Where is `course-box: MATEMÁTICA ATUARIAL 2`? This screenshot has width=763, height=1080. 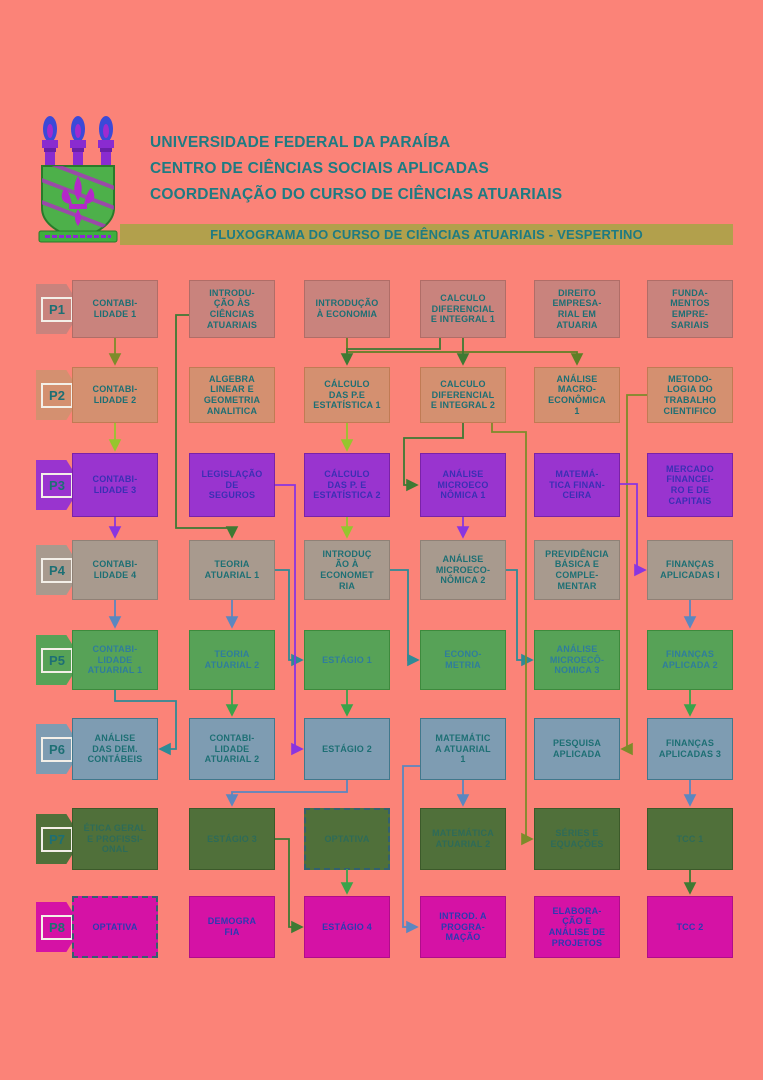
course-box: MATEMÁTICA ATUARIAL 2 is located at coordinates (463, 839).